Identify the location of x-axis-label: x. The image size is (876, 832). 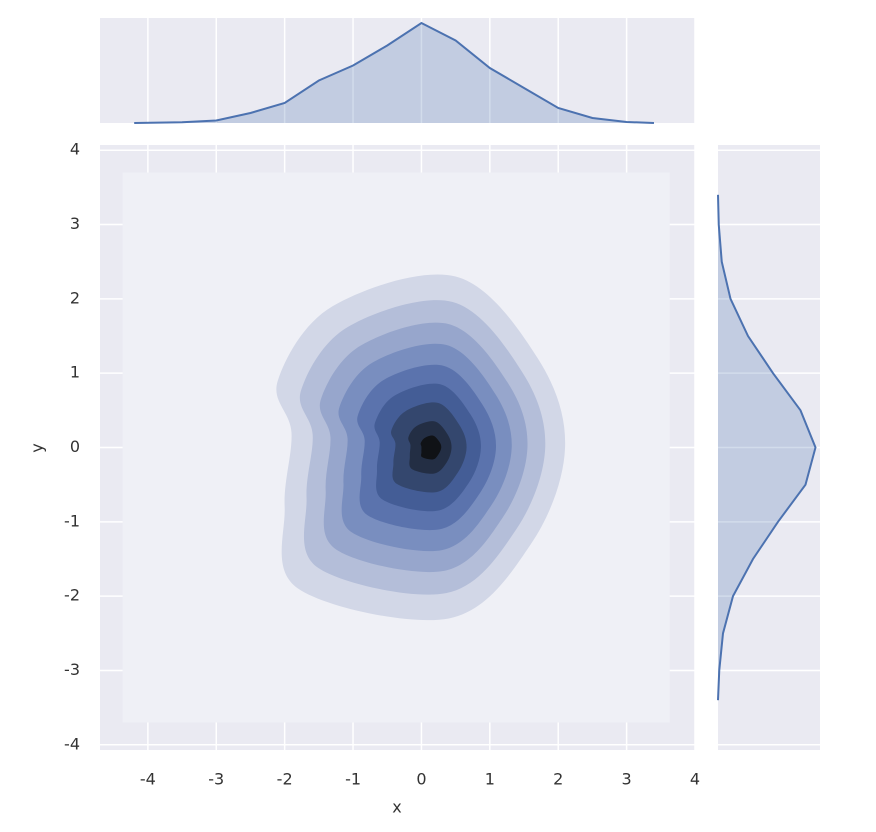
(396, 807).